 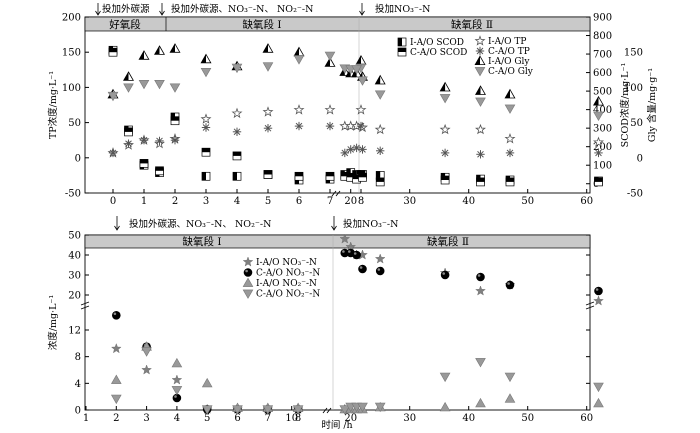 I want to click on bottom-legend-marker, so click(x=248, y=282).